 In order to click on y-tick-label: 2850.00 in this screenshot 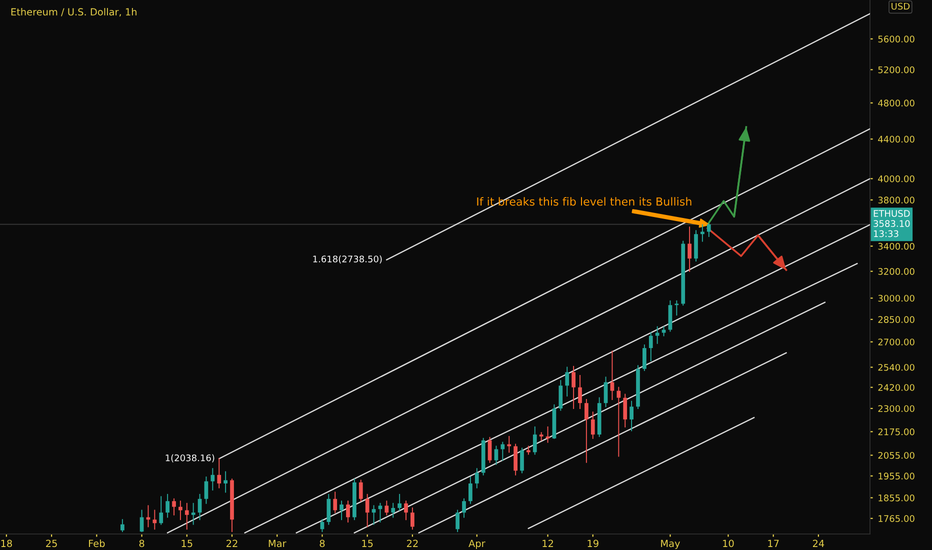, I will do `click(896, 319)`.